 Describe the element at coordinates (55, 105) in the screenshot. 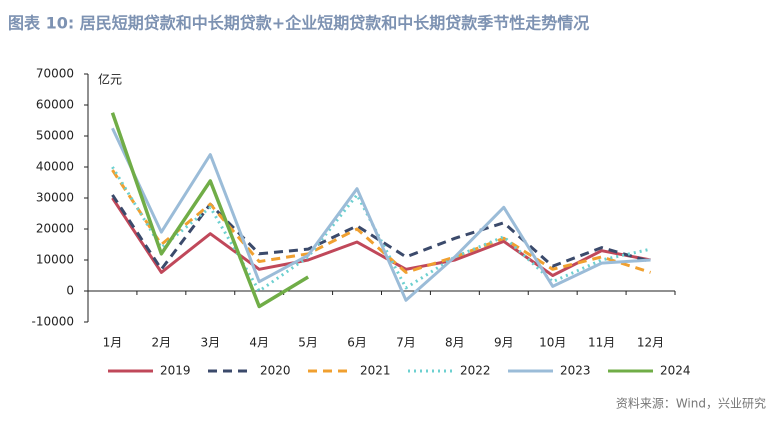

I see `y-tick-label: 60000` at that location.